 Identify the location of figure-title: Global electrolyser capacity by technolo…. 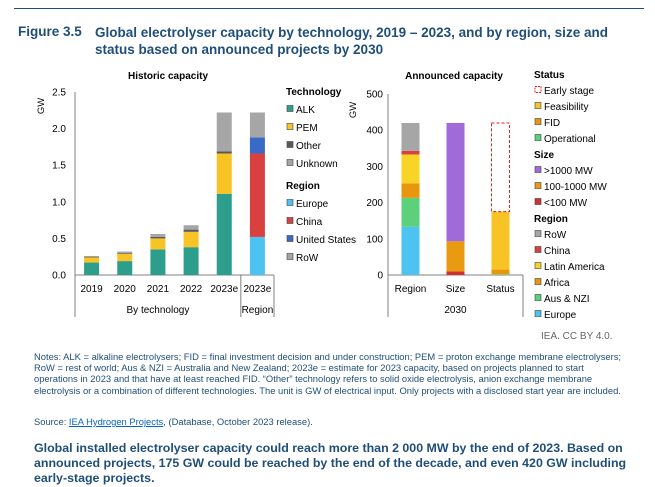
(351, 41).